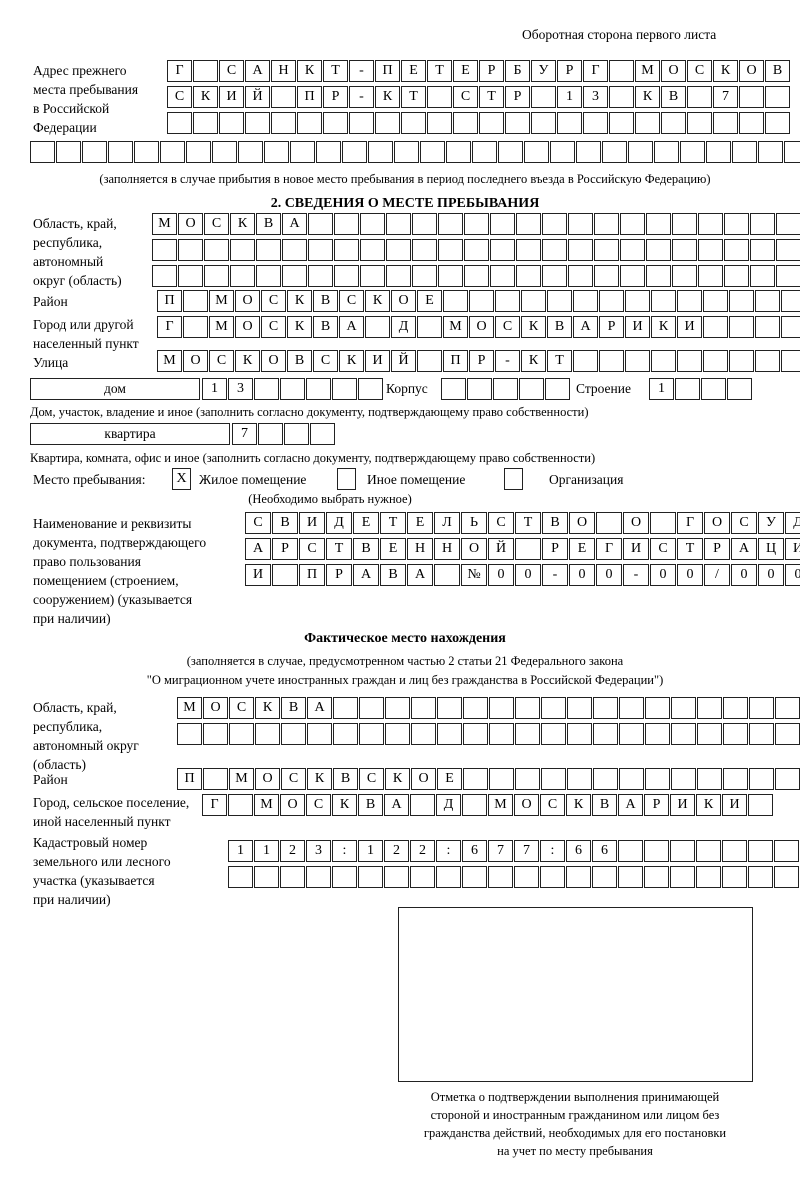  I want to click on char-cell: :, so click(344, 851).